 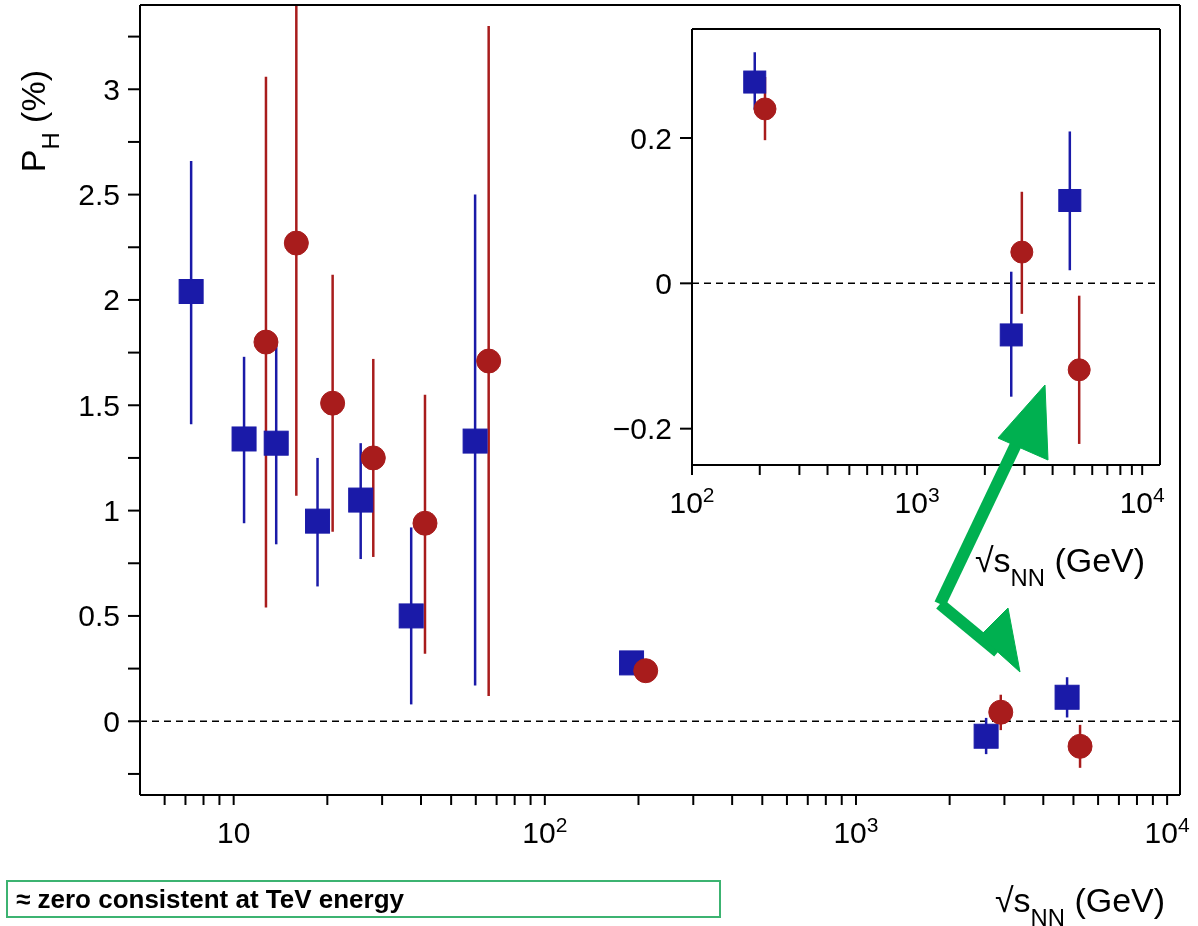 What do you see at coordinates (111, 300) in the screenshot?
I see `y-tick-label: 2` at bounding box center [111, 300].